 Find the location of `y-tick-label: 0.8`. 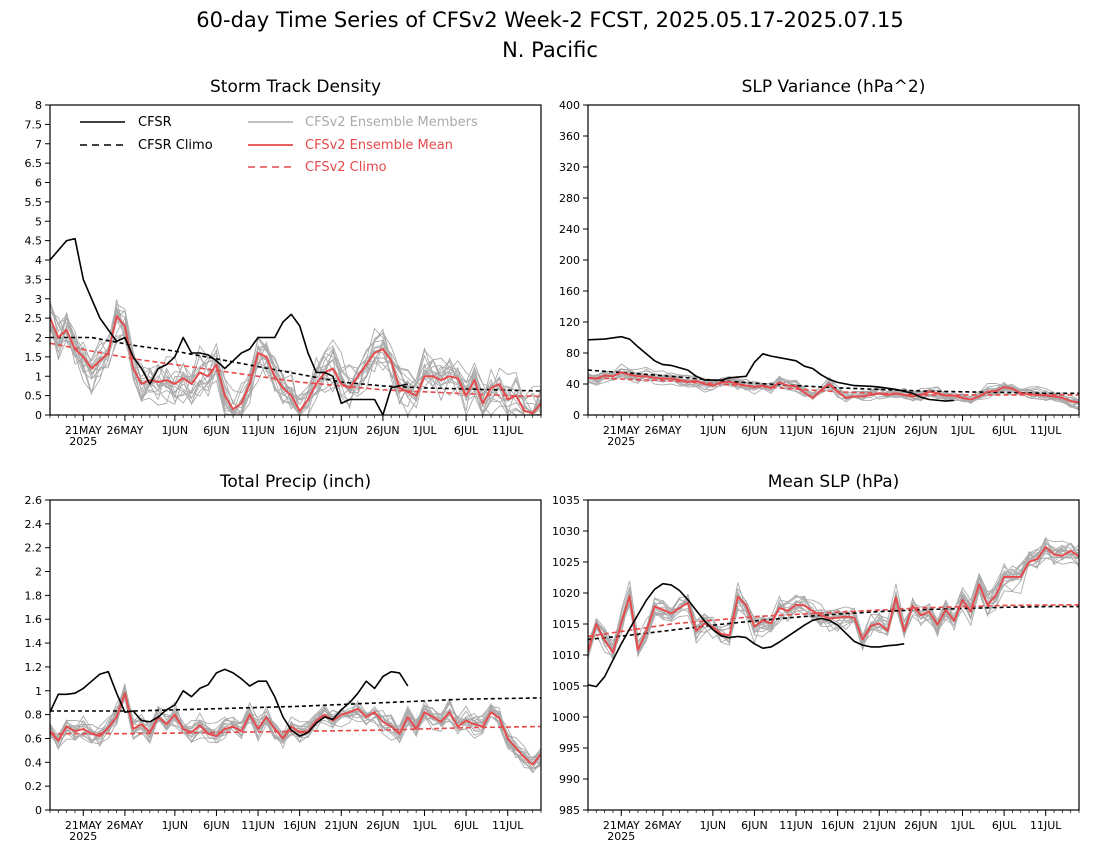

y-tick-label: 0.8 is located at coordinates (34, 715).